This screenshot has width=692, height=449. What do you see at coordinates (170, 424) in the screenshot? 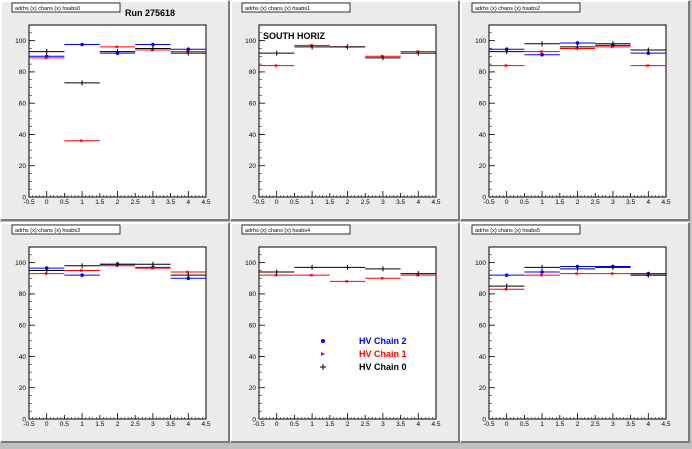
I see `x-tick-label: 3.5` at bounding box center [170, 424].